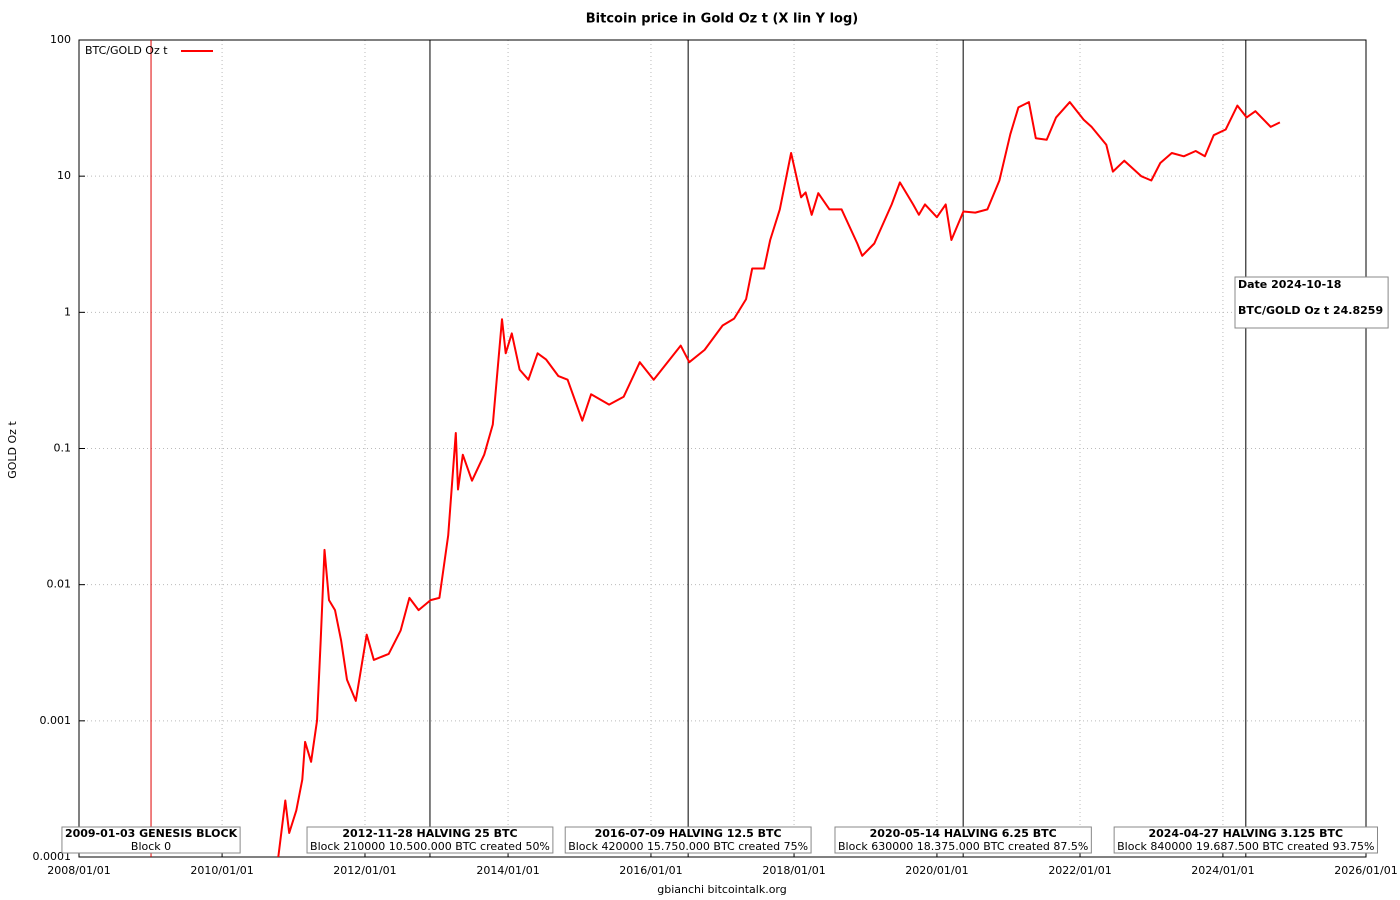  Describe the element at coordinates (221, 870) in the screenshot. I see `x-tick-label: 2010/01/01` at that location.